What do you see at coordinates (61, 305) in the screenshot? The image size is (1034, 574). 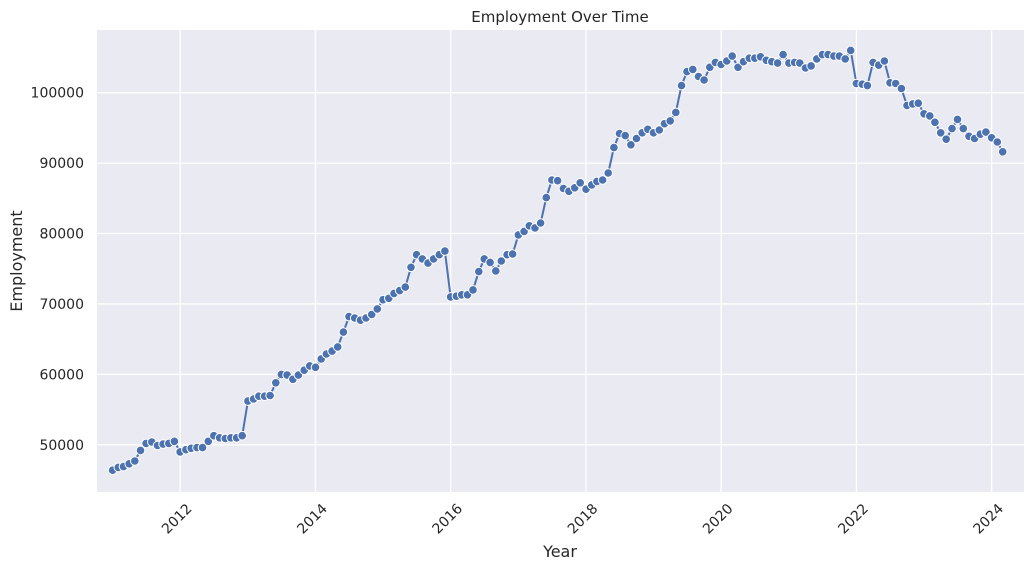 I see `y-tick-label: 70000` at bounding box center [61, 305].